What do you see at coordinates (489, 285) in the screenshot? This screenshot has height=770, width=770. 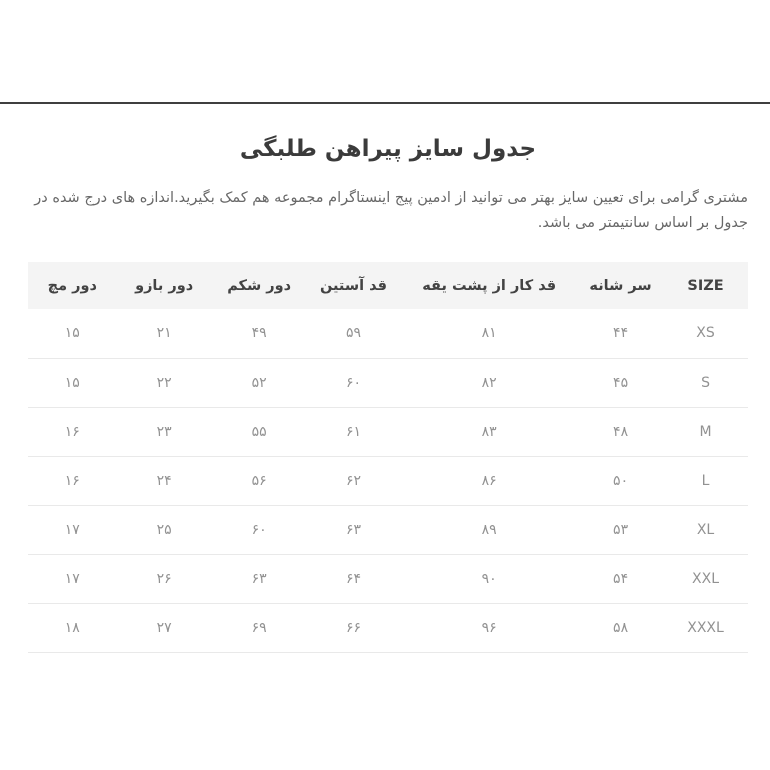 I see `column-header-back-length: قد کار از پشت یقه` at bounding box center [489, 285].